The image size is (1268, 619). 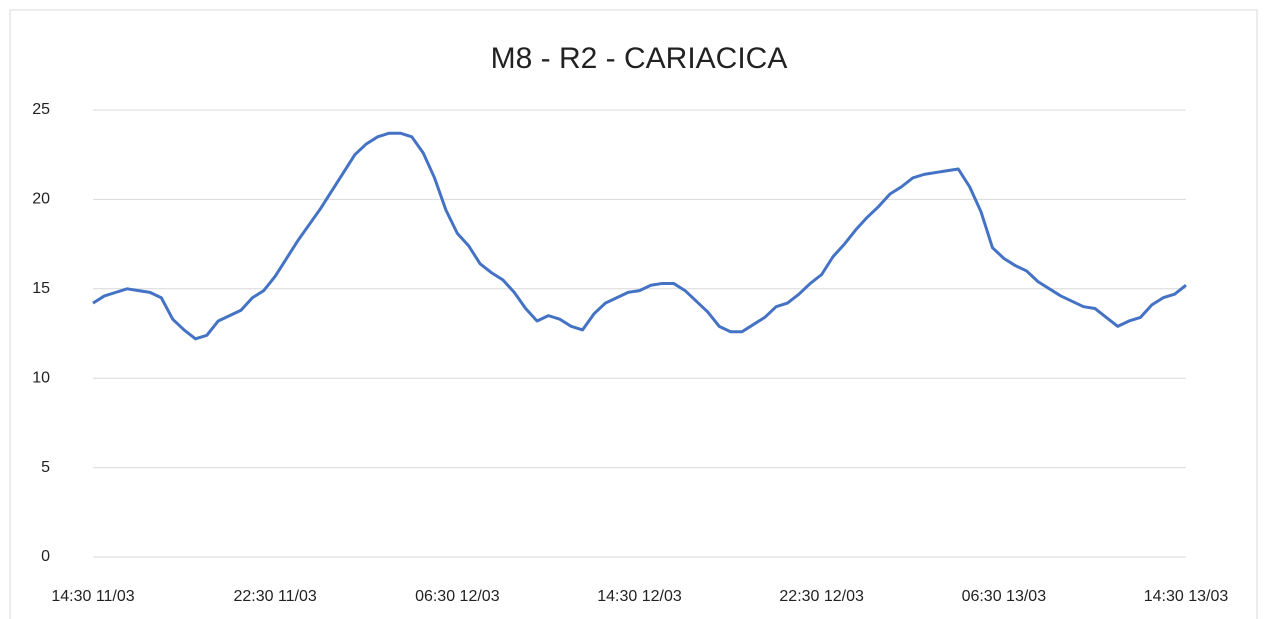 What do you see at coordinates (821, 596) in the screenshot?
I see `x-tick-label: 22:30 12/03` at bounding box center [821, 596].